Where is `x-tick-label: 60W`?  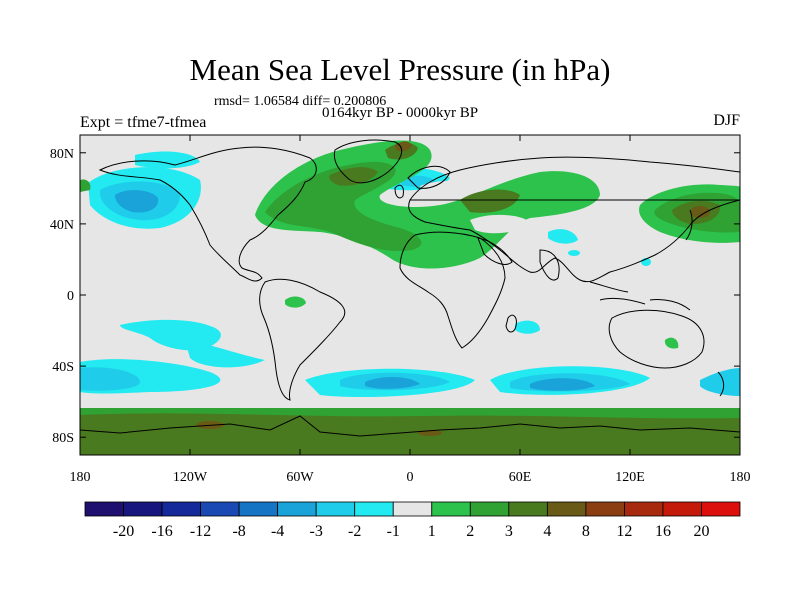
x-tick-label: 60W is located at coordinates (300, 477).